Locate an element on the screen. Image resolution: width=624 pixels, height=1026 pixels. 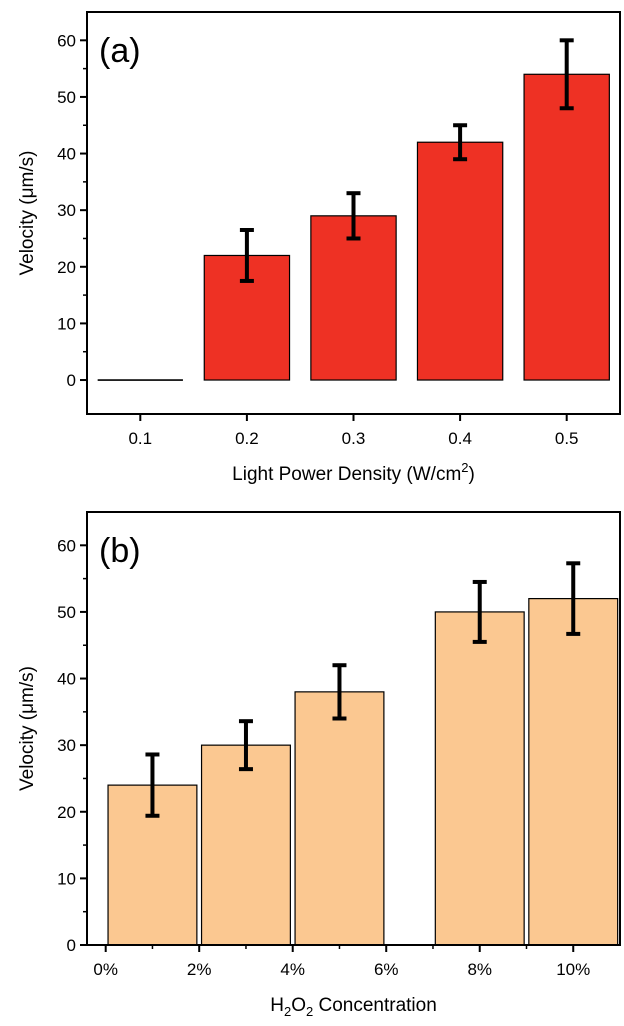
x-axis-title: Light Power Density (W/cm2) is located at coordinates (353, 472).